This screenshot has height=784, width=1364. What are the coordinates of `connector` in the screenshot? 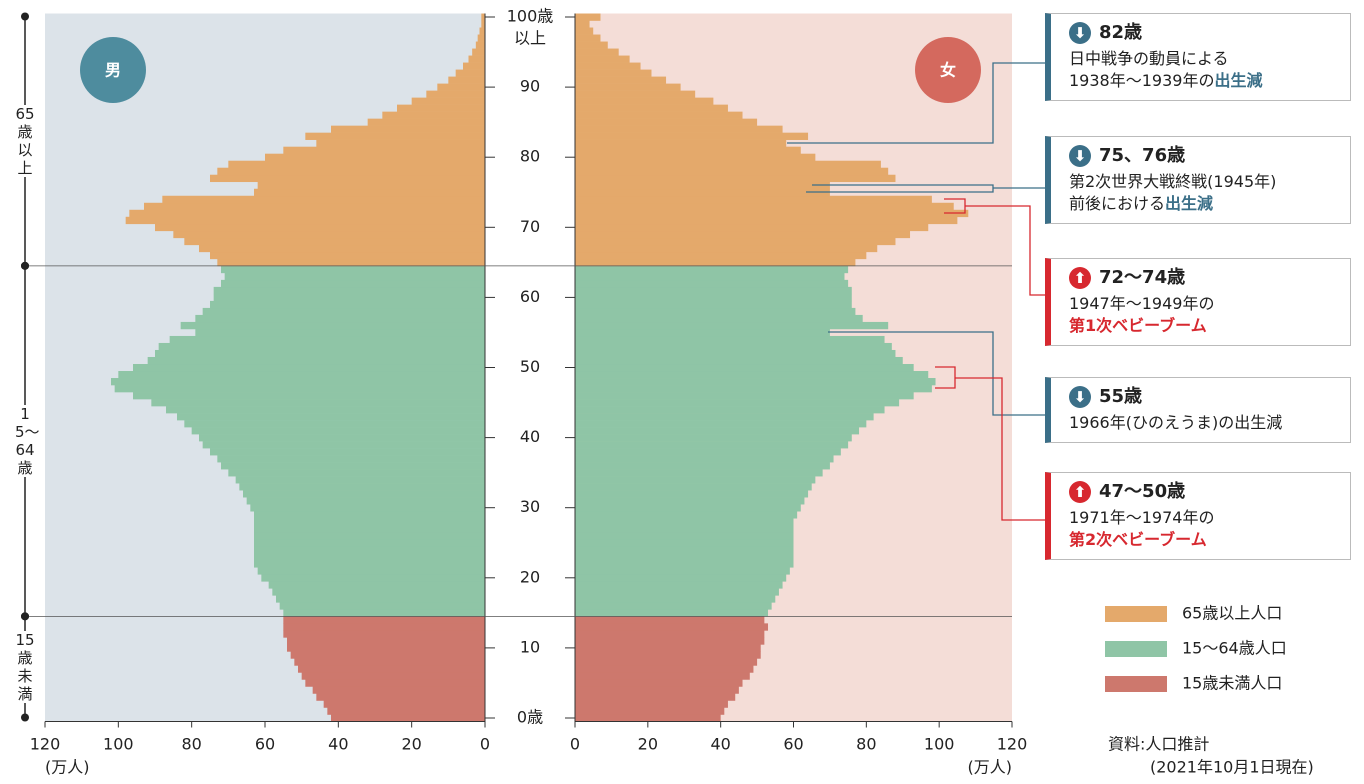 It's located at (916, 103).